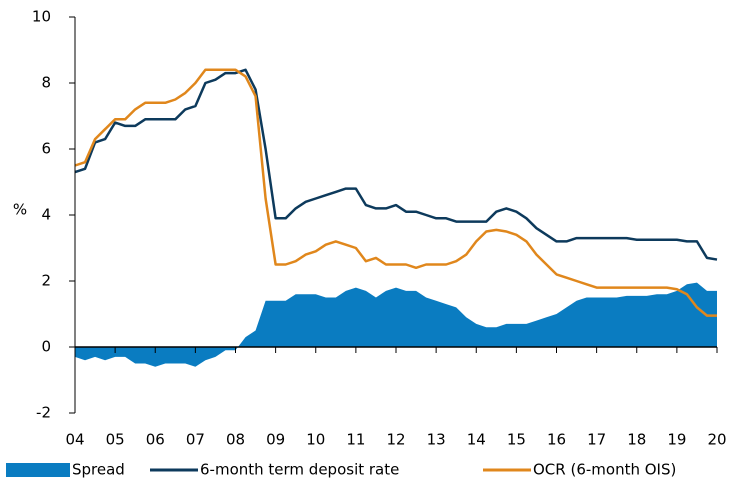 The height and width of the screenshot is (489, 730). Describe the element at coordinates (98, 470) in the screenshot. I see `legend-label: Spread` at that location.